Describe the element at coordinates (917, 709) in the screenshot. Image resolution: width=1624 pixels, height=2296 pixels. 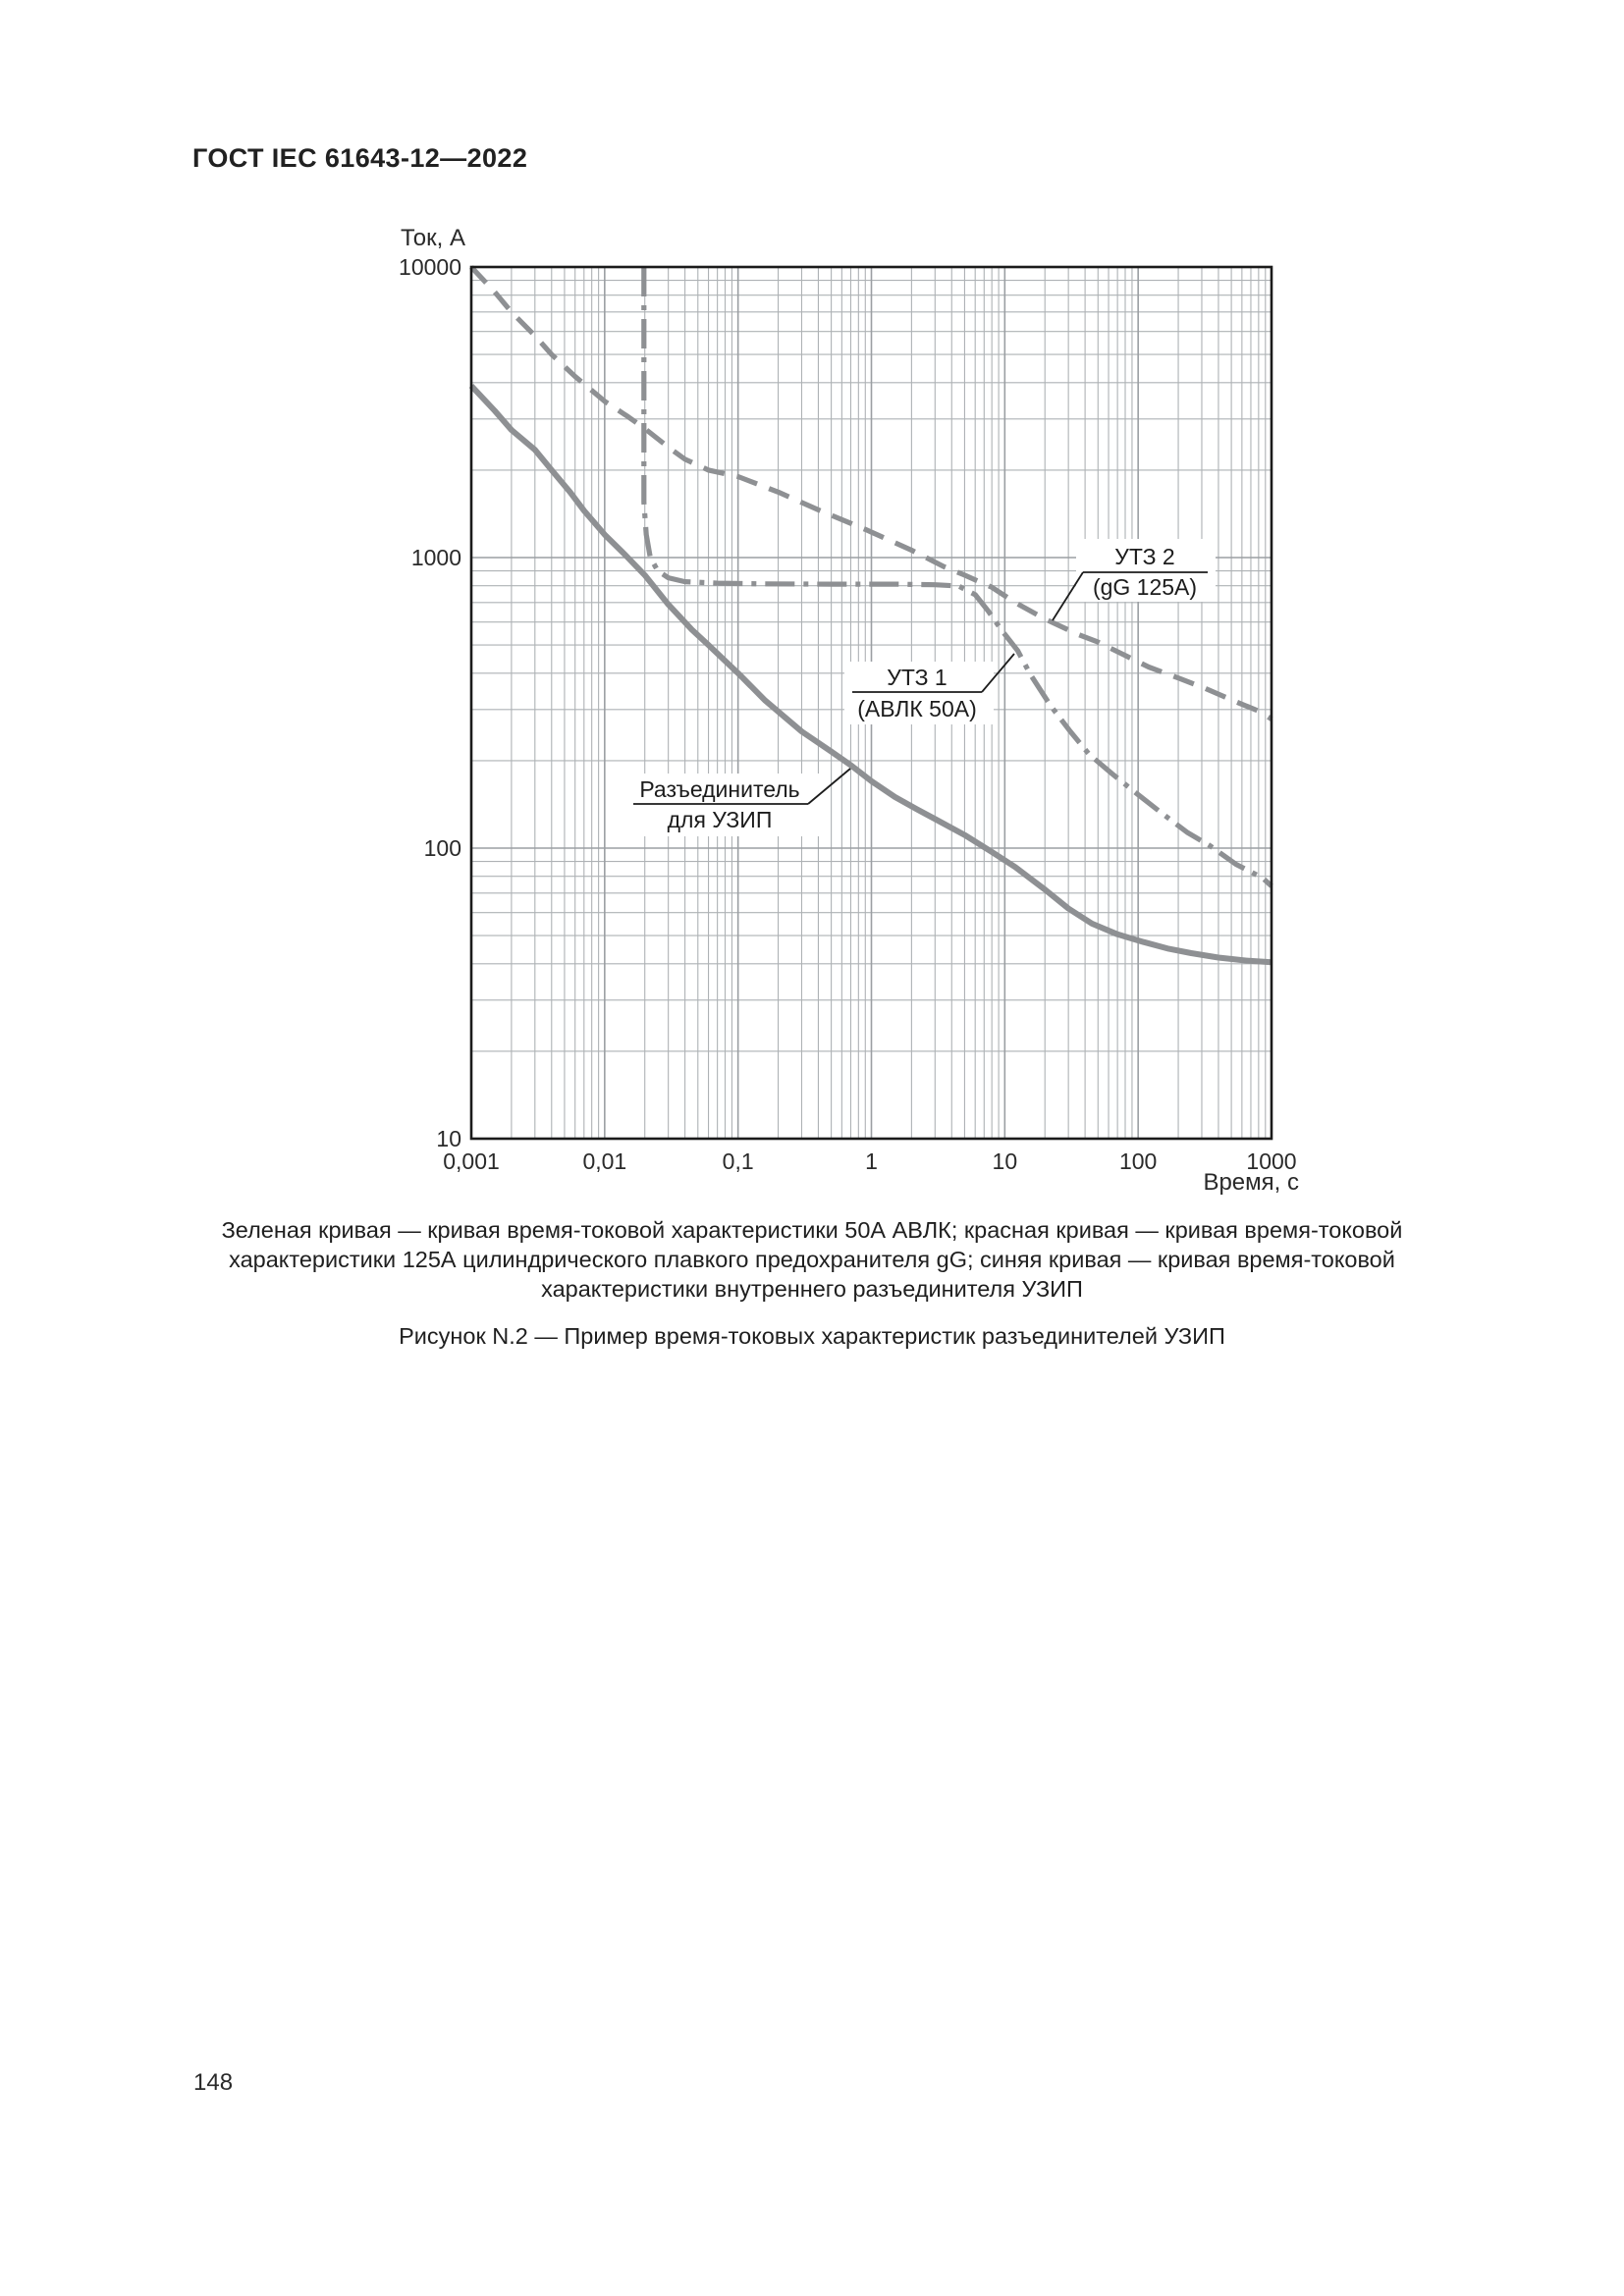
I see `callout-label-bottom: (АВЛК 50А)` at that location.